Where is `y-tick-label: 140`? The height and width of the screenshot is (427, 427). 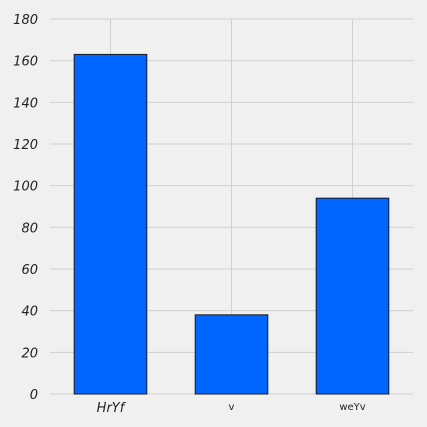 y-tick-label: 140 is located at coordinates (25, 103).